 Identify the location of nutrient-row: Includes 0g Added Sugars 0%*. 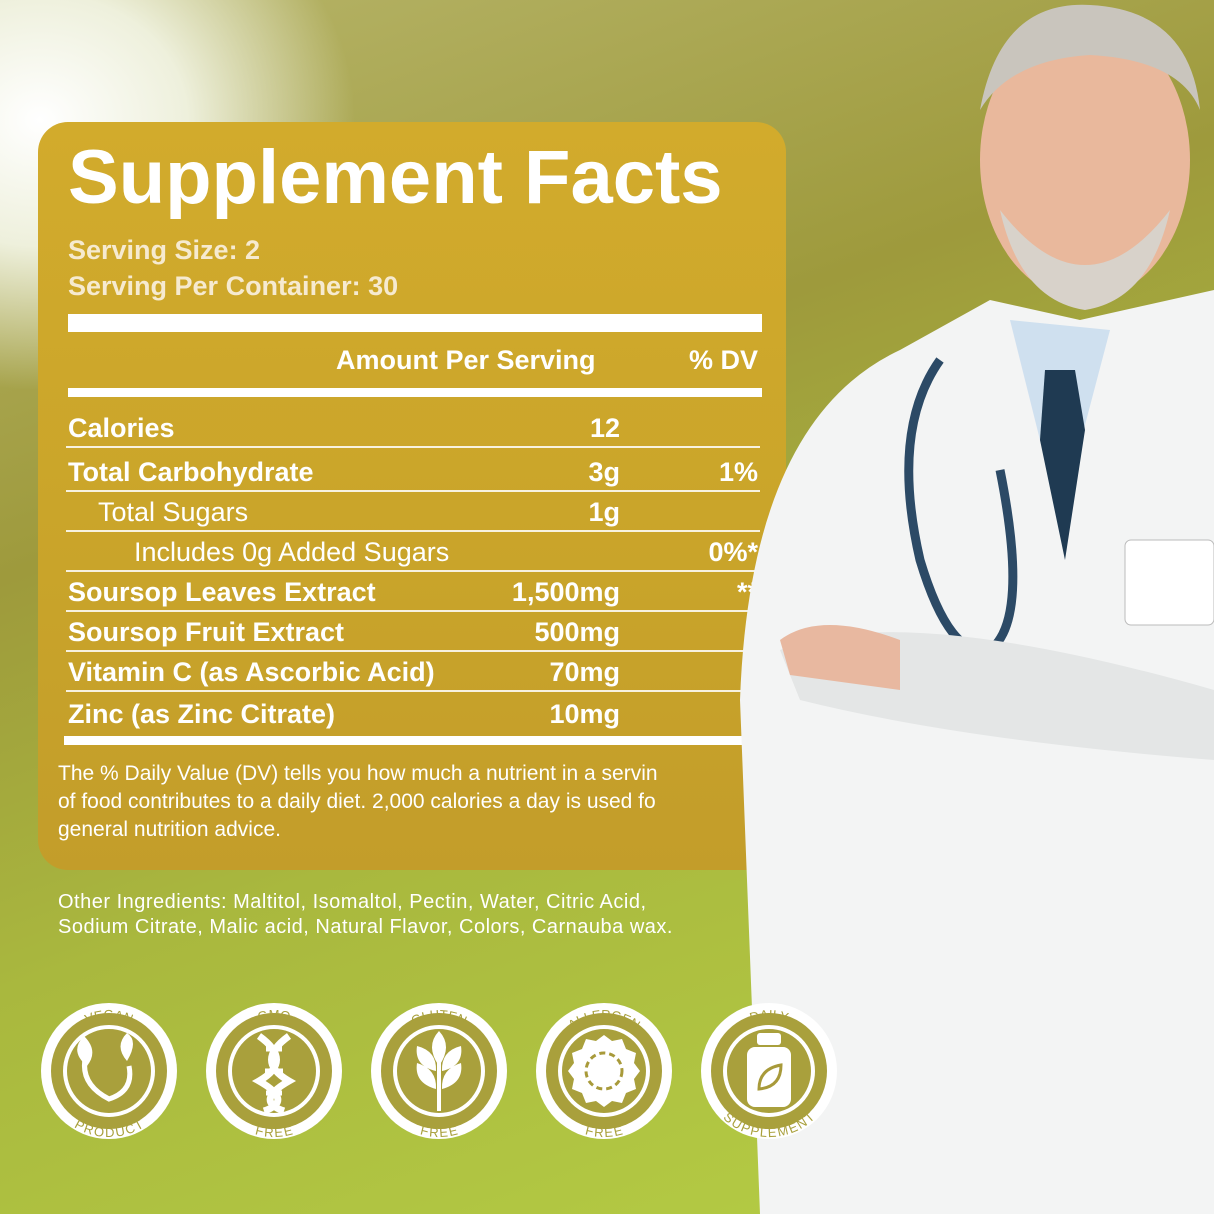
(413, 552).